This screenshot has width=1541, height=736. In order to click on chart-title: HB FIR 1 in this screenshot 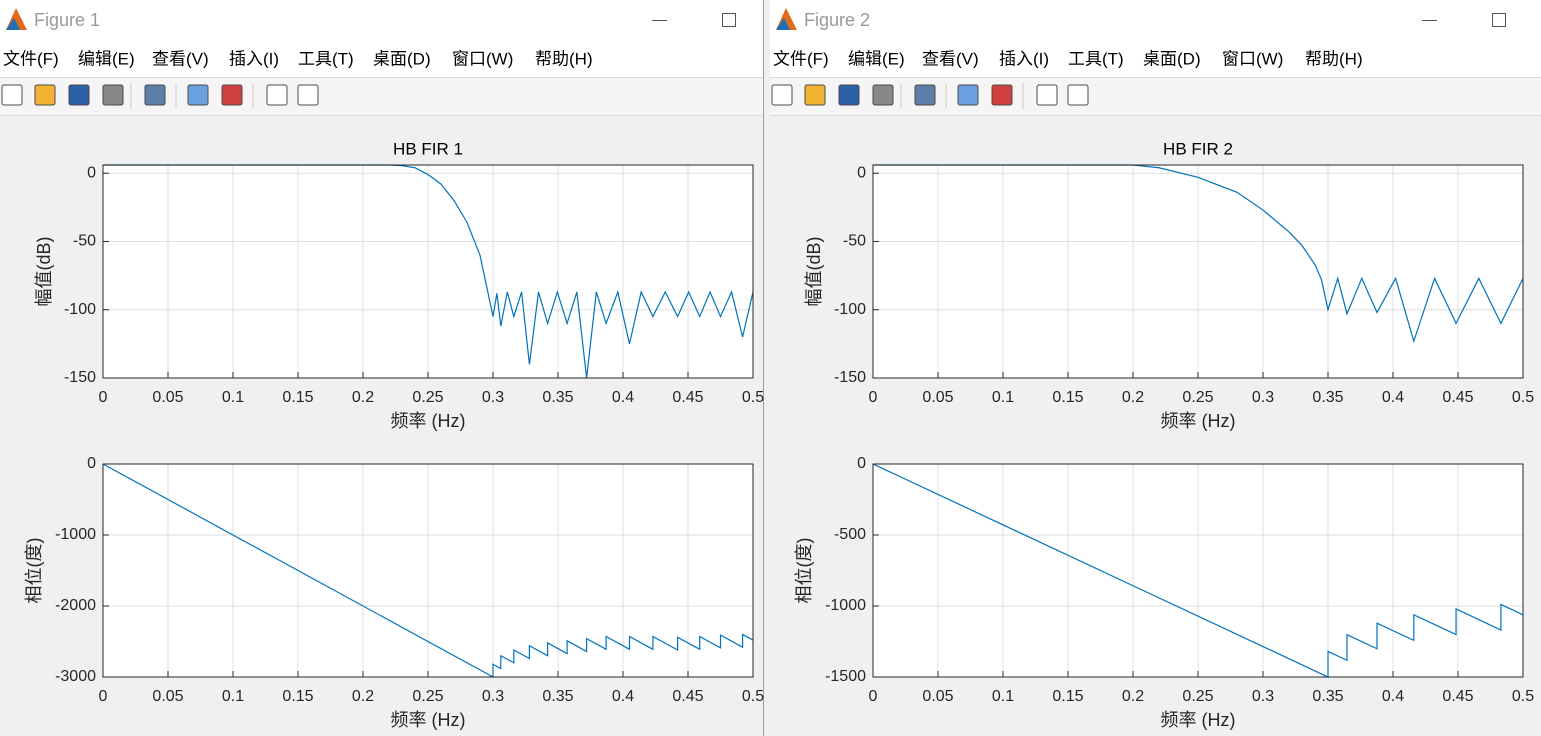, I will do `click(428, 148)`.